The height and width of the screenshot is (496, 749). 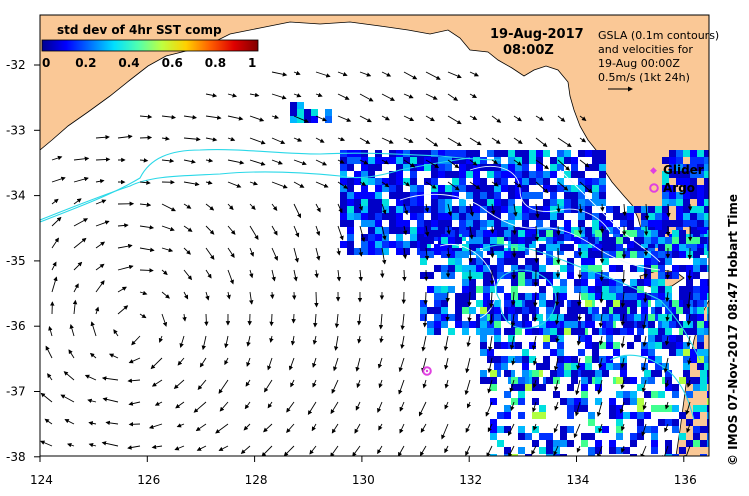 I want to click on lon-tick-label: 128, so click(x=256, y=480).